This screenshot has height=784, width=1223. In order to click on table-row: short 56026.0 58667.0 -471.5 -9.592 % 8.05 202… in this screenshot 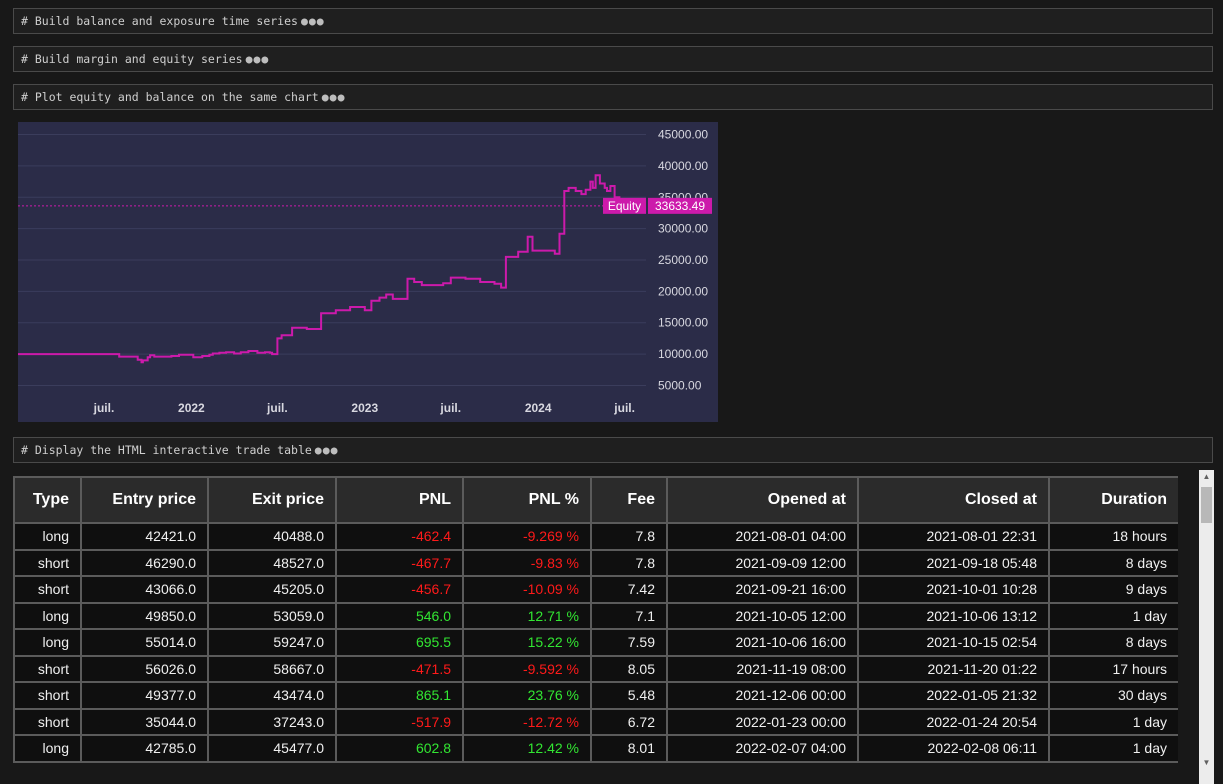, I will do `click(595, 668)`.